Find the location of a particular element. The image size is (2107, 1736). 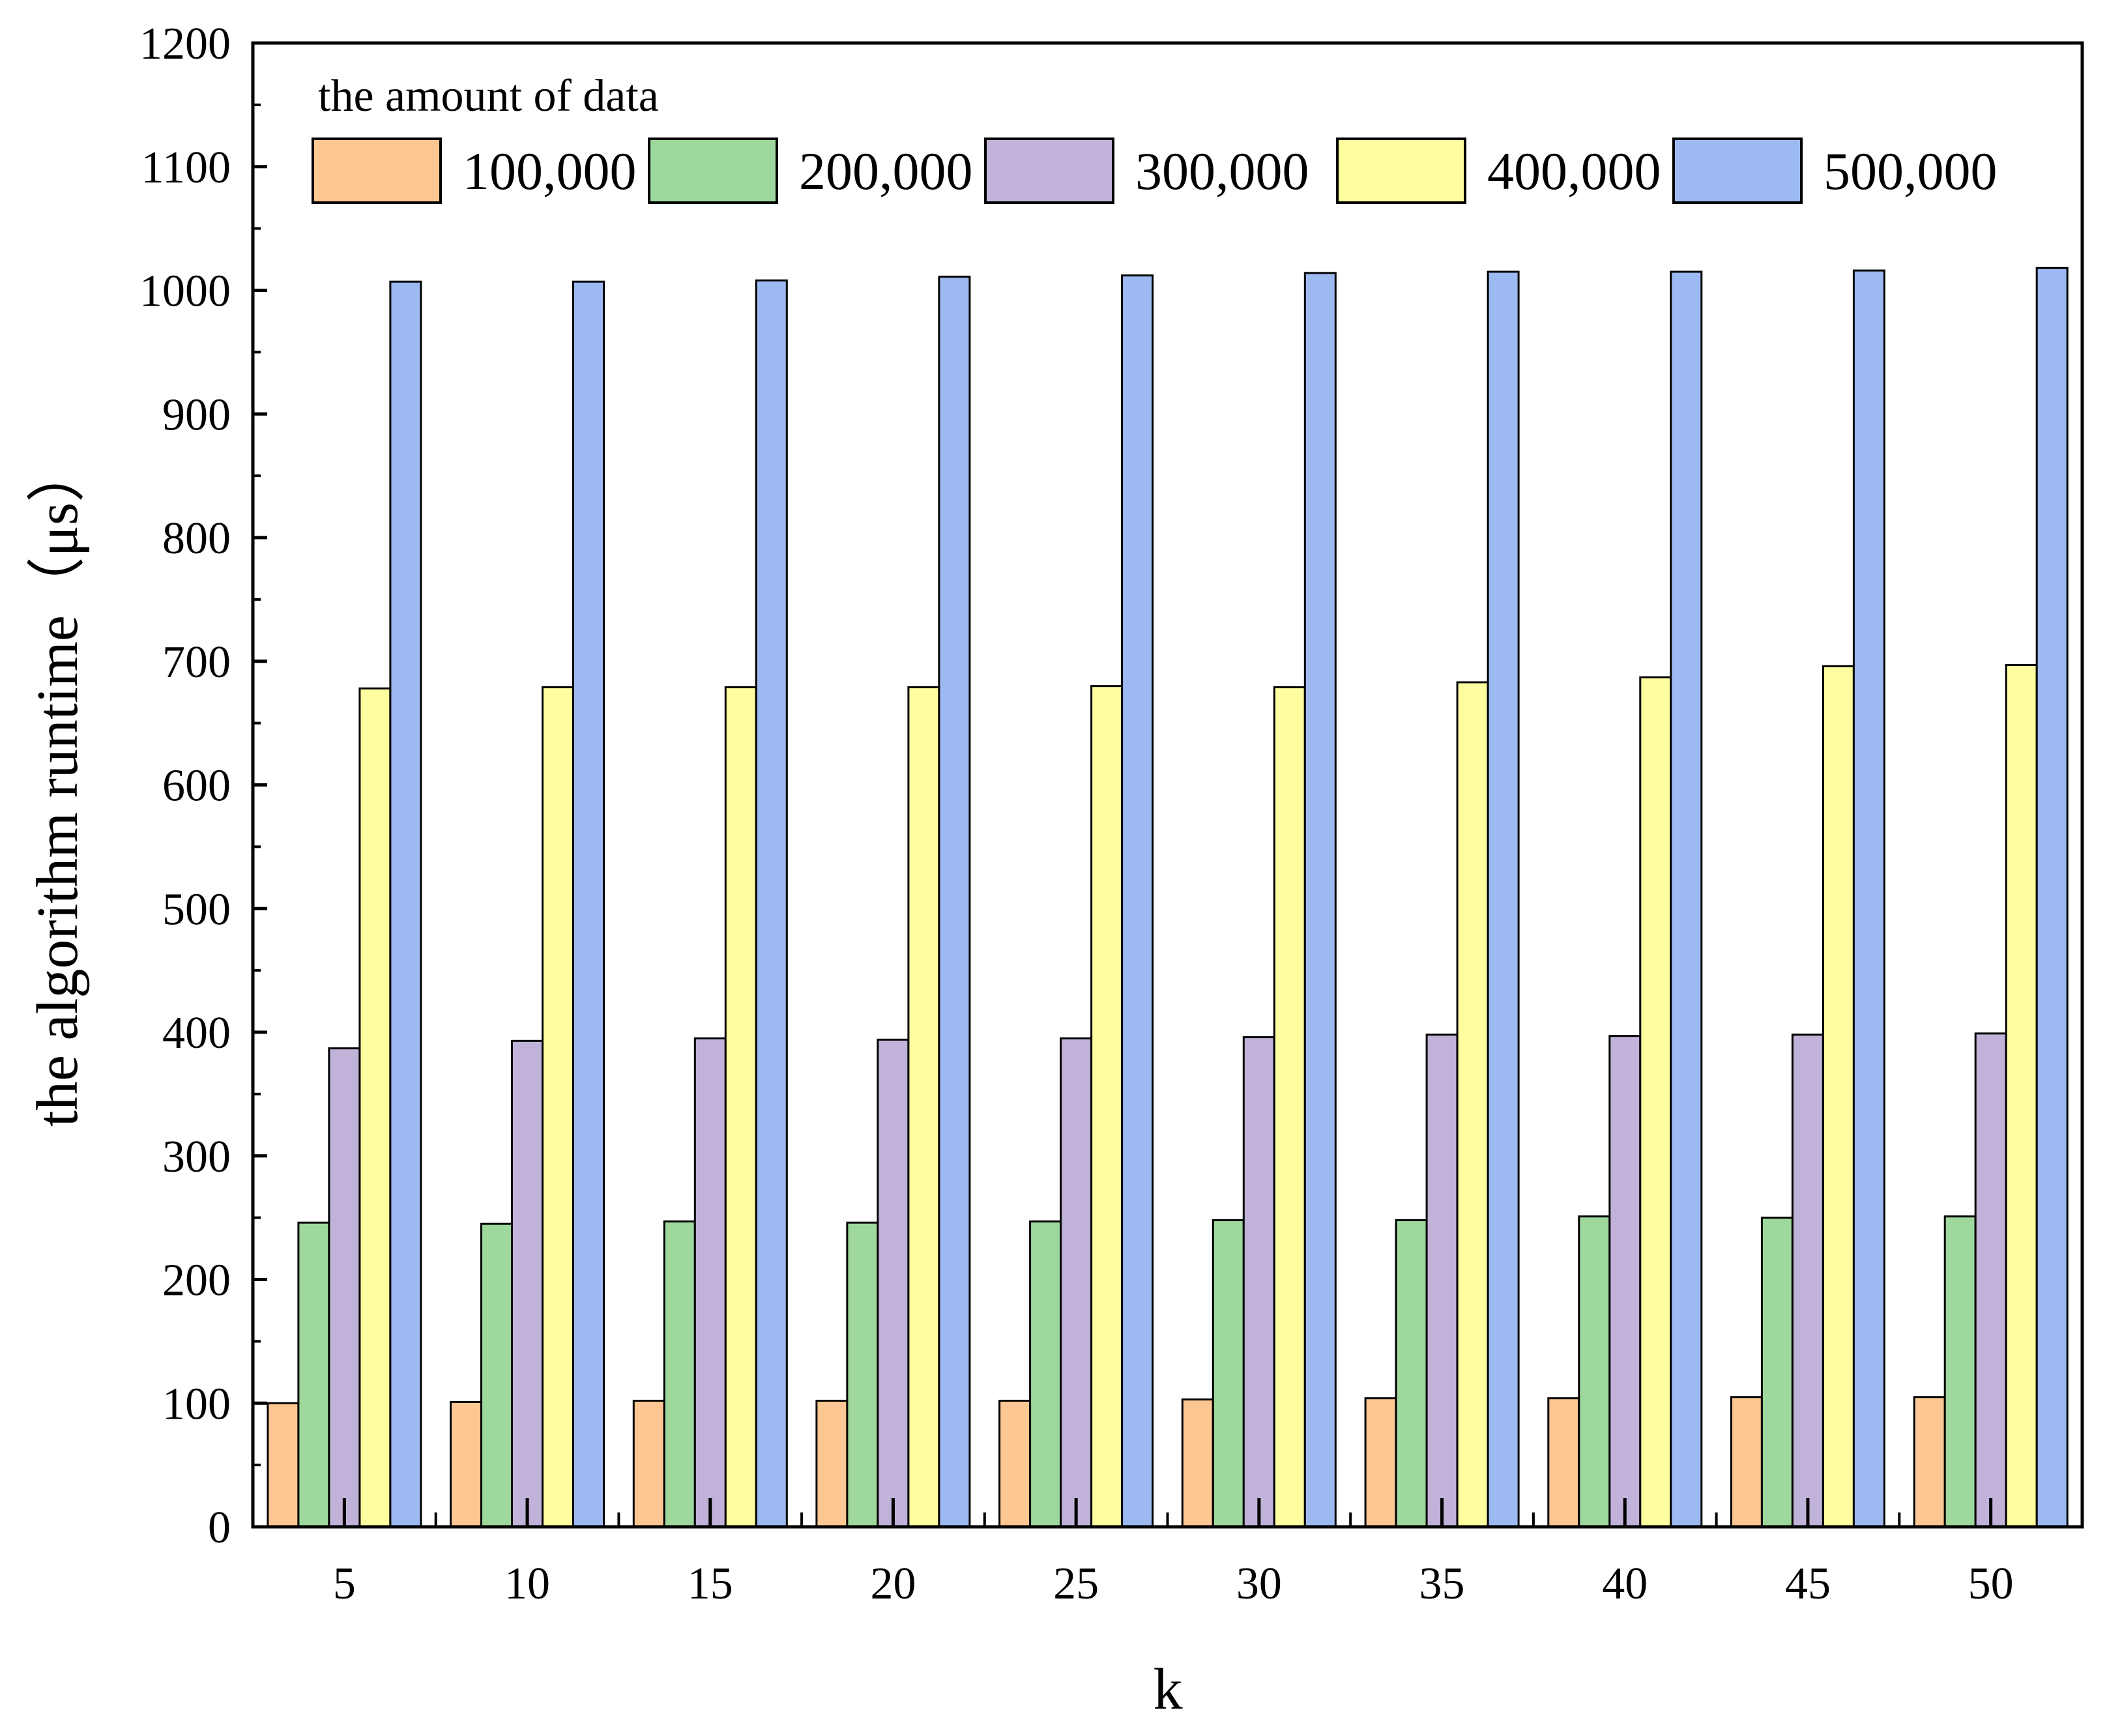

bar-300000-k50 is located at coordinates (1990, 1280).